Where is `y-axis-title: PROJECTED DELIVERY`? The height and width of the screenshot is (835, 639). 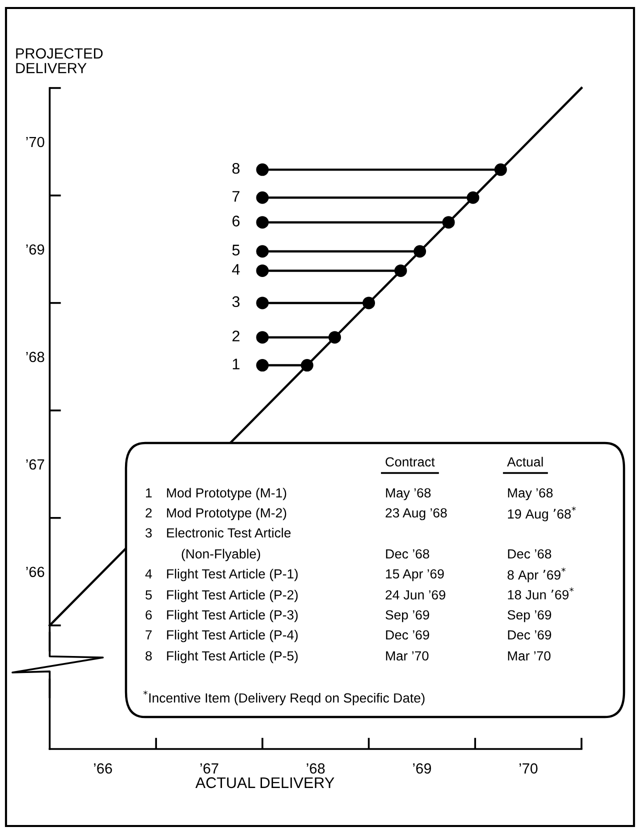
y-axis-title: PROJECTED DELIVERY is located at coordinates (59, 61).